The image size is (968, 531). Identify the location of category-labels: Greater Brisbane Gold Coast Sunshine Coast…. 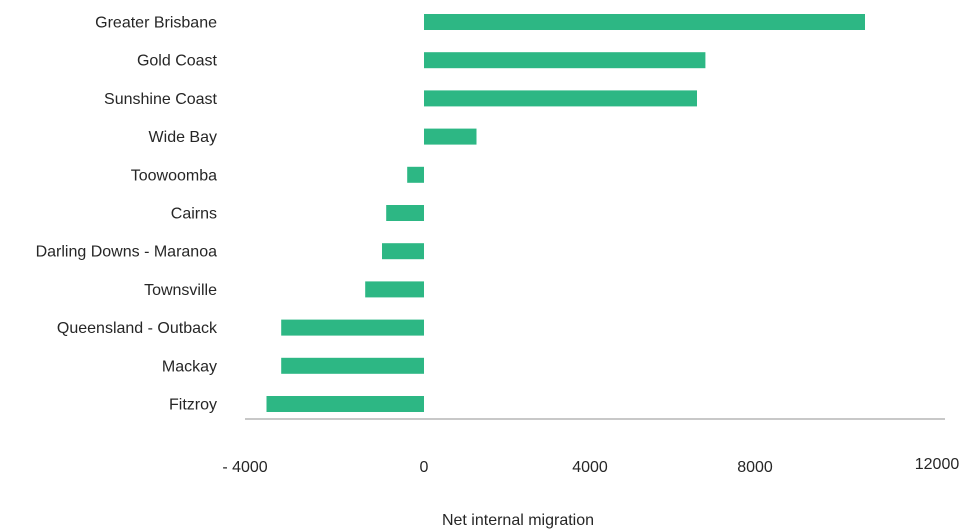
(127, 214).